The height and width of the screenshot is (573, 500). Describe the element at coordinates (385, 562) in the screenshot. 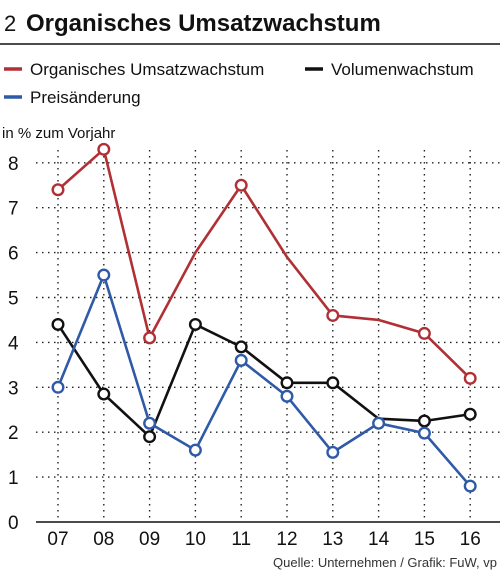

I see `source-note: Quelle: Unternehmen / Grafik: FuW, vp` at that location.